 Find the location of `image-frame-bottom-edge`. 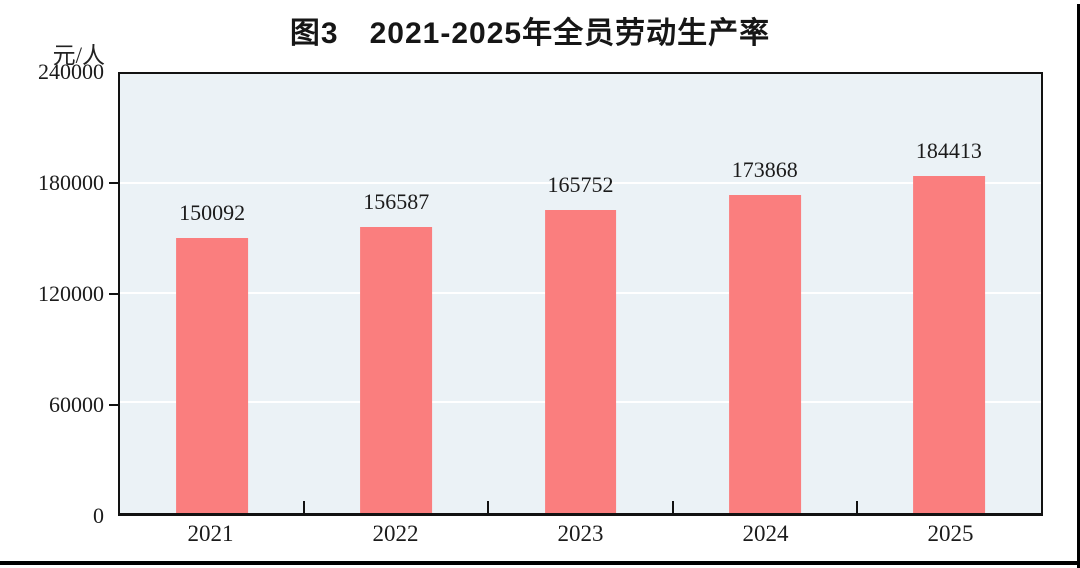

image-frame-bottom-edge is located at coordinates (540, 563).